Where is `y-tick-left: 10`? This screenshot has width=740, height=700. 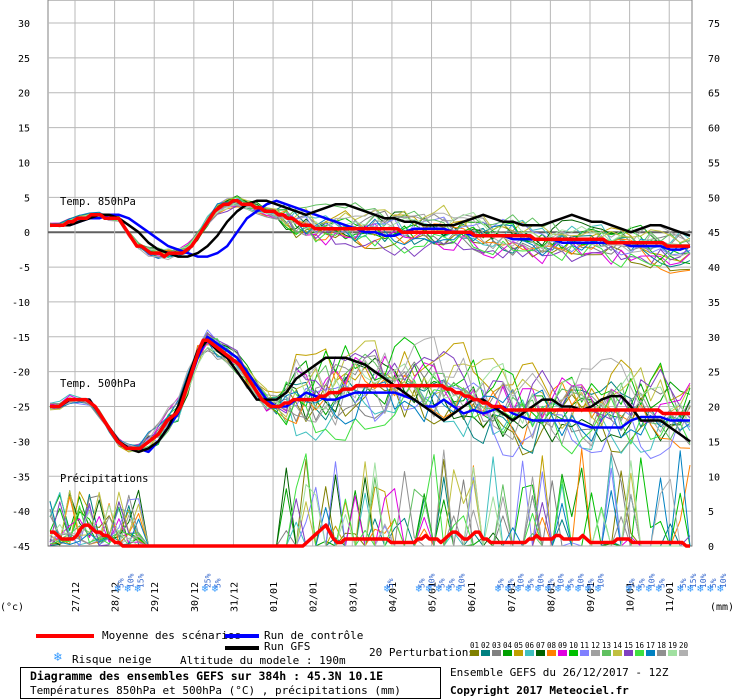 y-tick-left: 10 is located at coordinates (24, 163).